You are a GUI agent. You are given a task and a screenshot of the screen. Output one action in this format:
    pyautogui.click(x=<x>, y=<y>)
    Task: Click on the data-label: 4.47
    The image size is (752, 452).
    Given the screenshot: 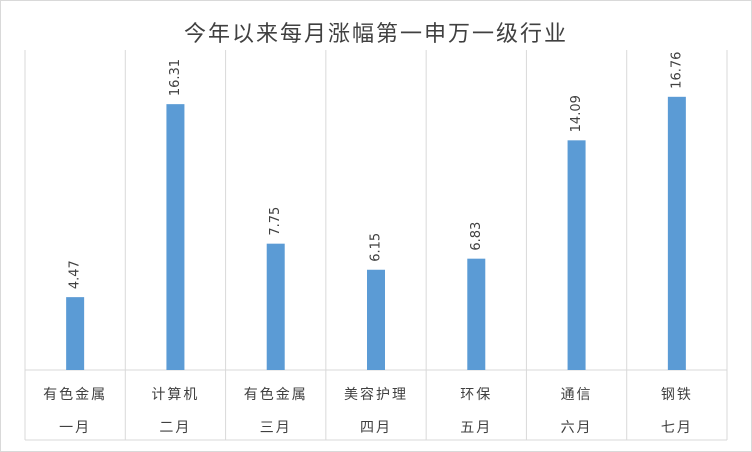 What is the action you would take?
    pyautogui.click(x=75, y=274)
    